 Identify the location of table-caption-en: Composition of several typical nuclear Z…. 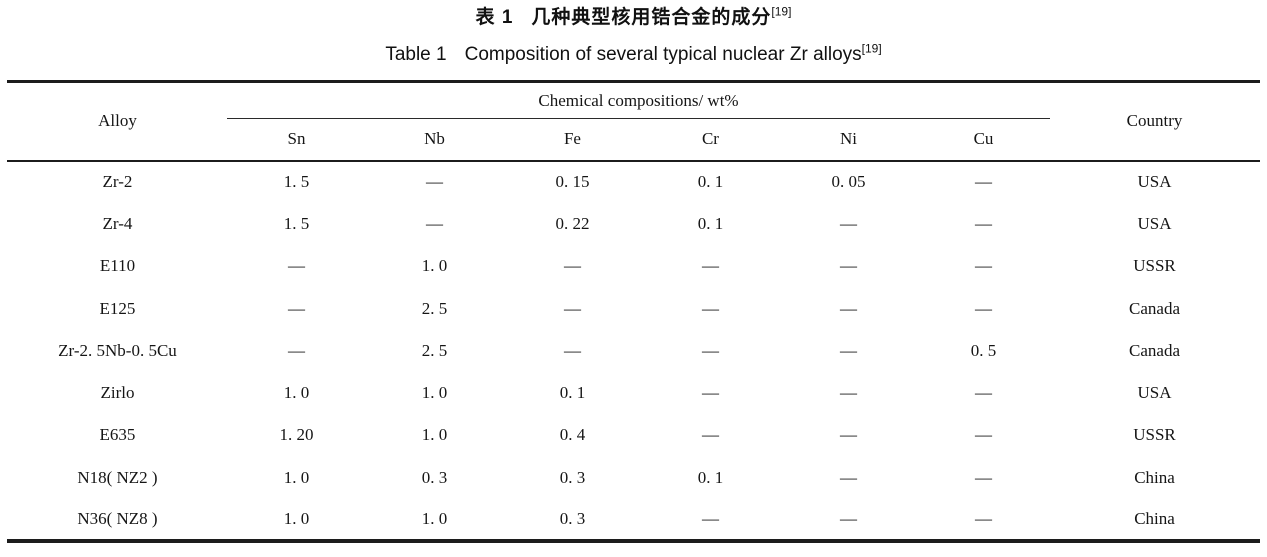
(663, 54).